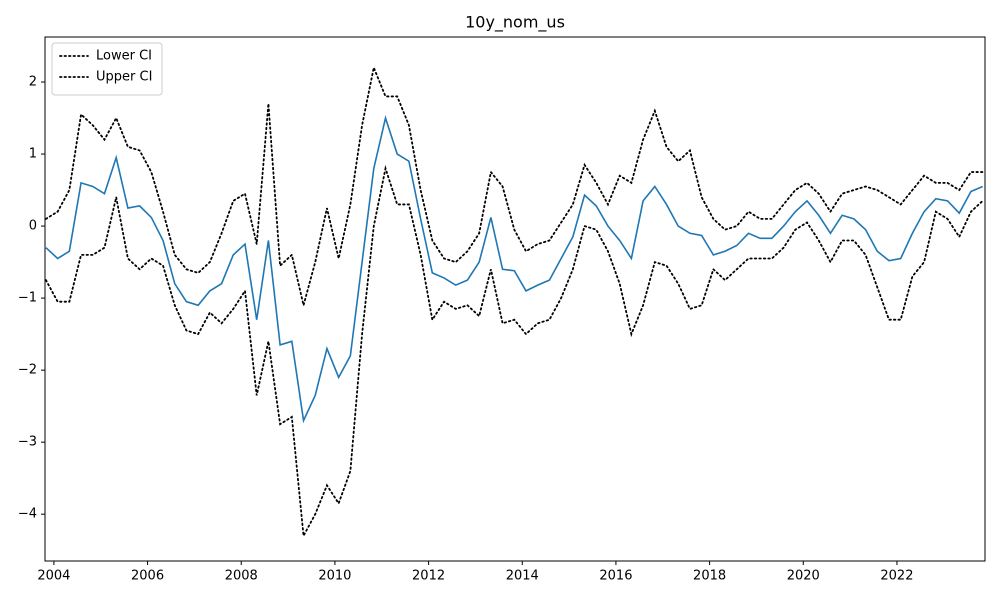 Image resolution: width=1000 pixels, height=600 pixels. What do you see at coordinates (124, 77) in the screenshot?
I see `legend-label: Upper CI` at bounding box center [124, 77].